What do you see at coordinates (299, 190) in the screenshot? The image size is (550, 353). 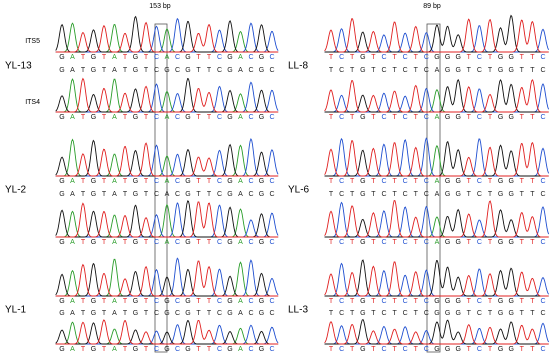 I see `sample-label: YL-6` at bounding box center [299, 190].